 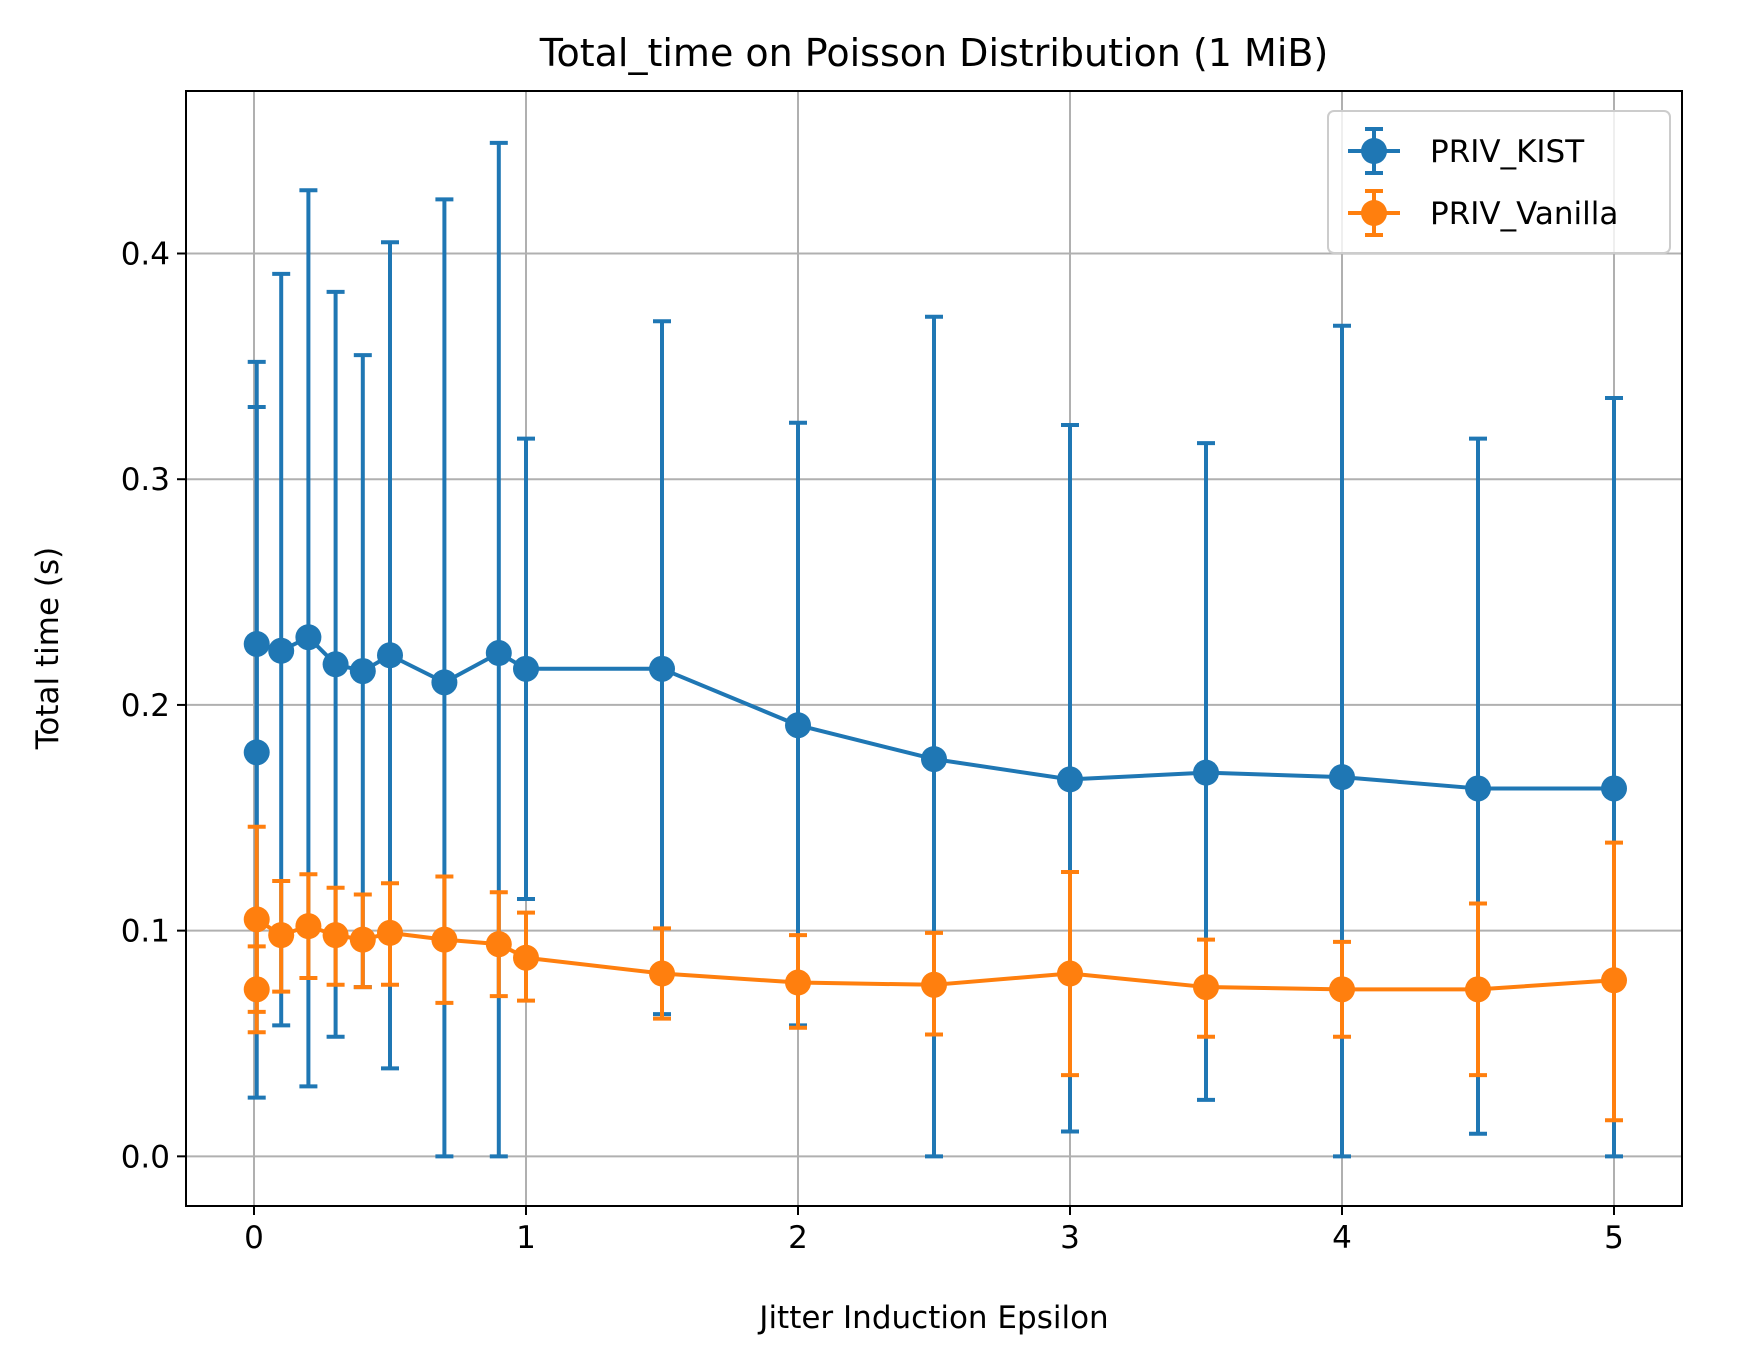 What do you see at coordinates (145, 932) in the screenshot?
I see `y-tick-label: 0.1` at bounding box center [145, 932].